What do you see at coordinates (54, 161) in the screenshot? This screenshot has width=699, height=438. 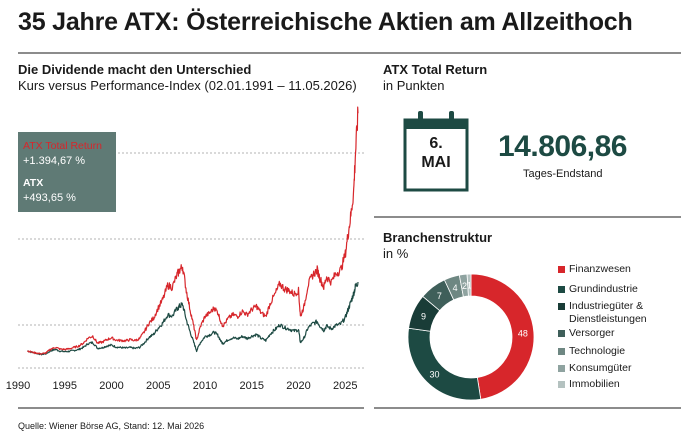 I see `legend-series-1-change: +1.394,67 %` at bounding box center [54, 161].